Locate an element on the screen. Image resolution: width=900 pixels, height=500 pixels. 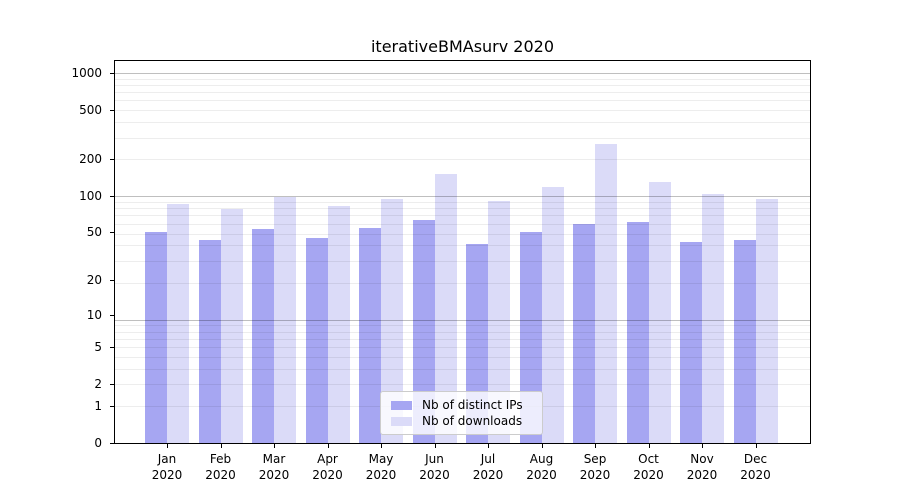
bar-downloads-aug is located at coordinates (552, 315).